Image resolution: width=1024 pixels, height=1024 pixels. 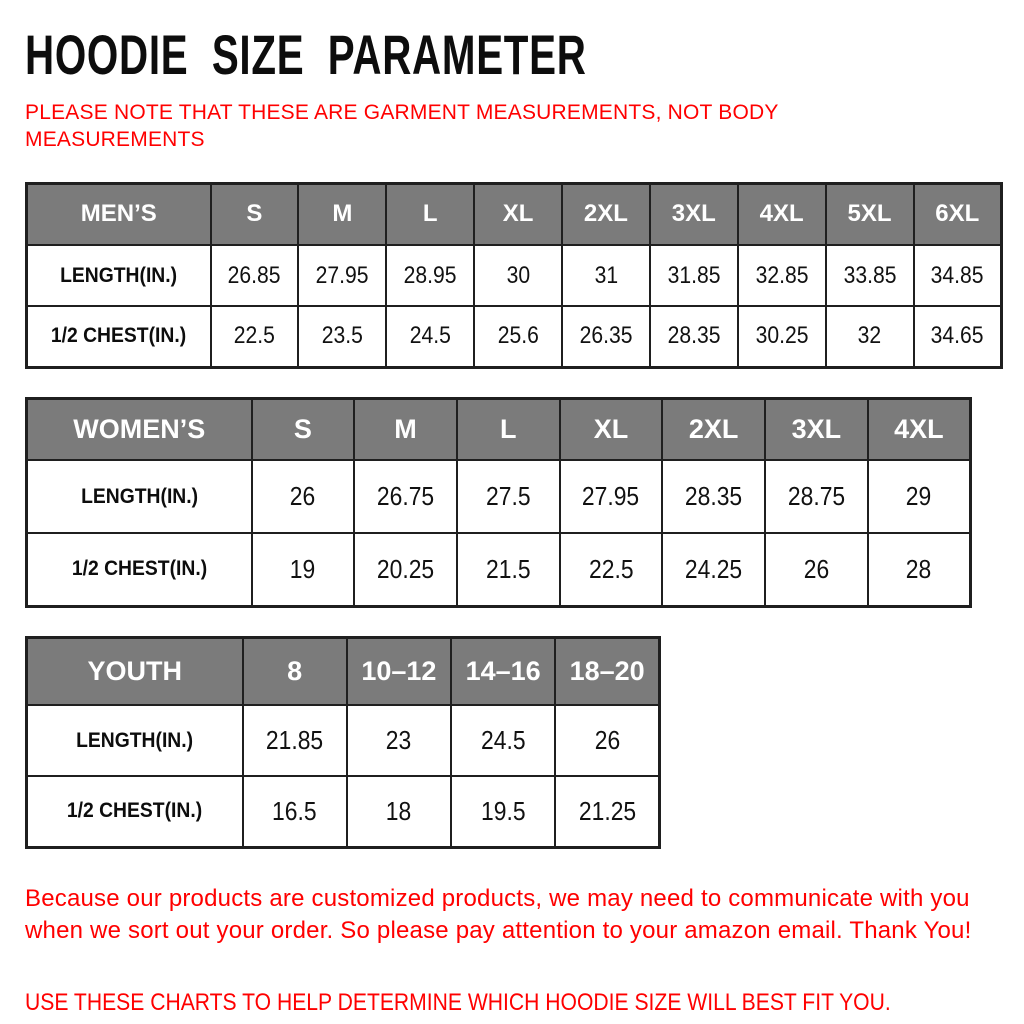 What do you see at coordinates (518, 337) in the screenshot?
I see `size-value-cell: 25.6` at bounding box center [518, 337].